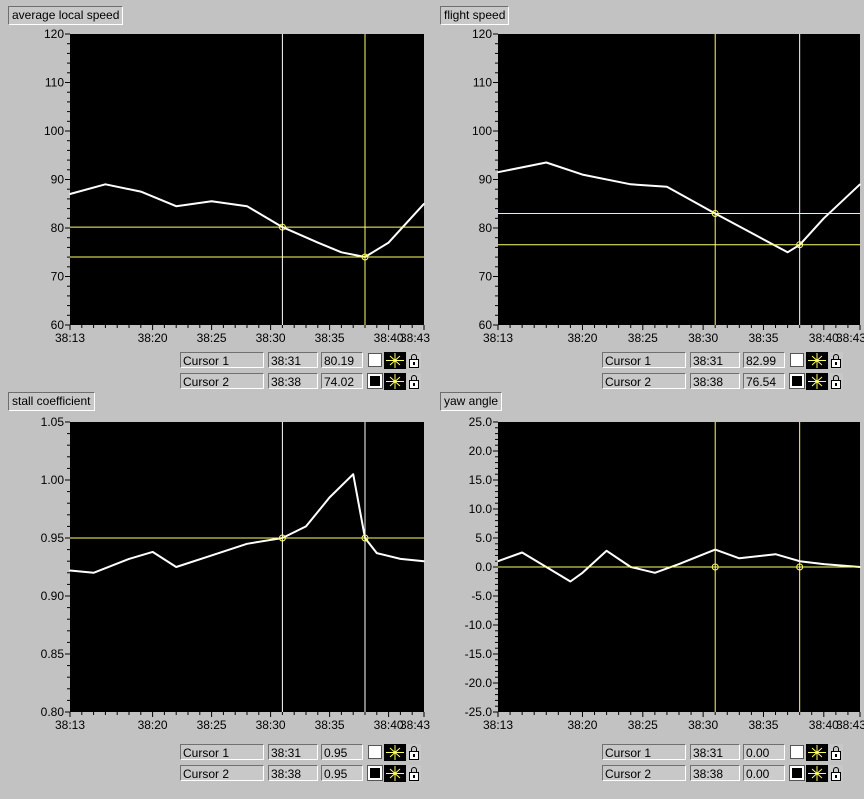 Image resolution: width=864 pixels, height=799 pixels. What do you see at coordinates (482, 131) in the screenshot?
I see `y-tick-label: 100` at bounding box center [482, 131].